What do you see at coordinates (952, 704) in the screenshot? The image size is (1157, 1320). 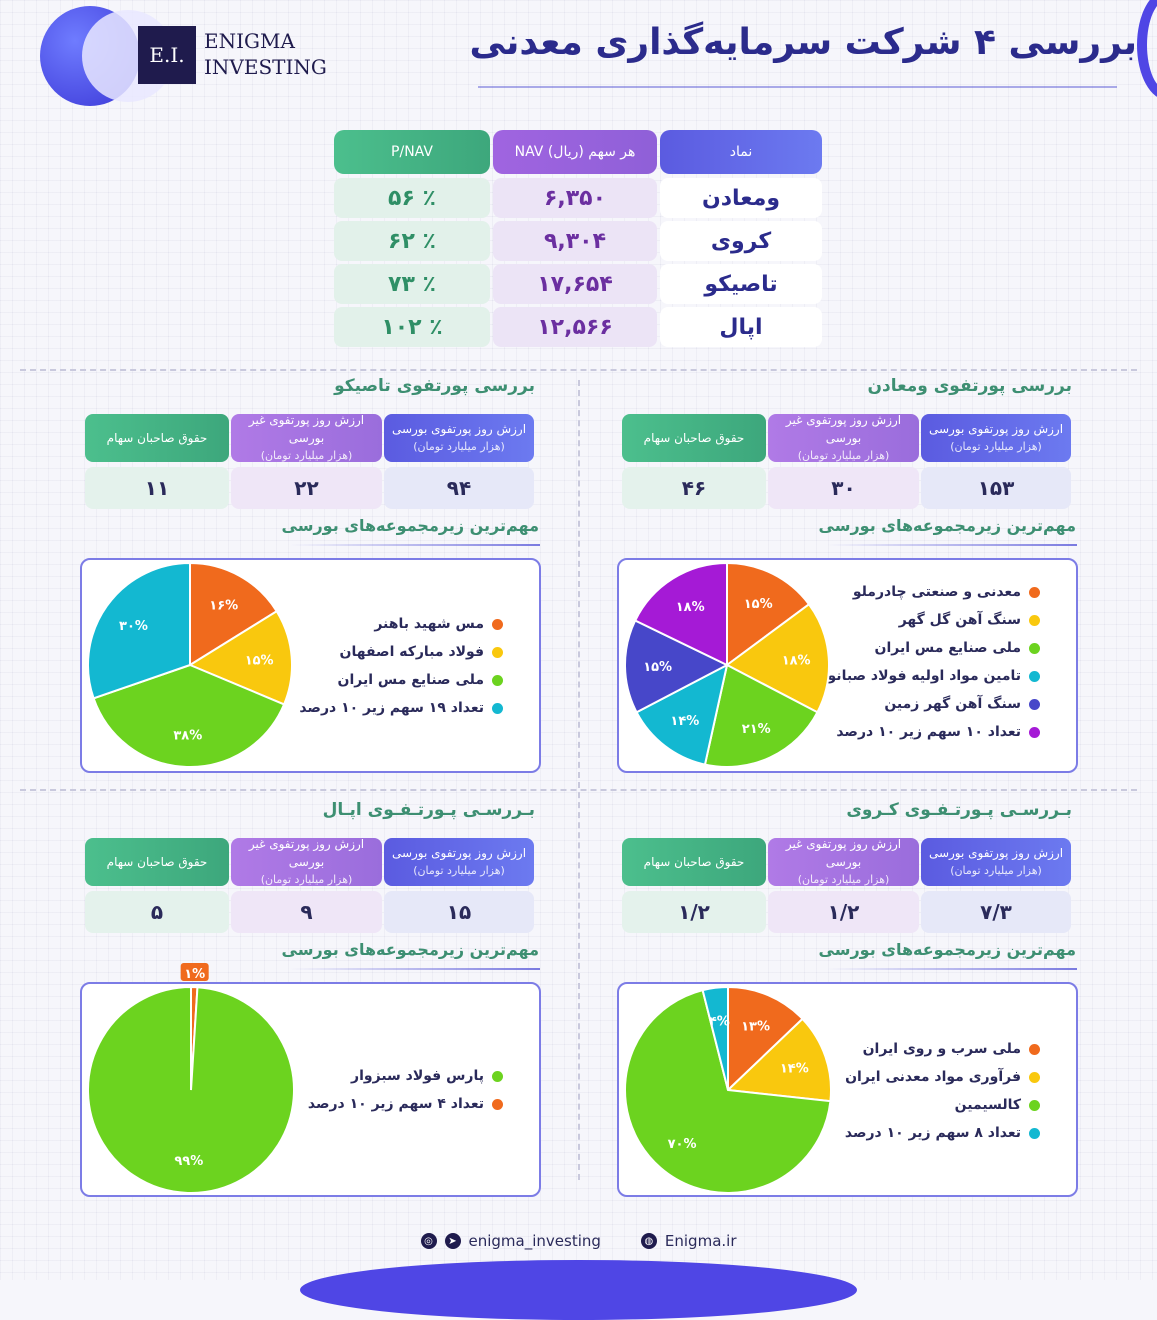 I see `legend-label: سنگ آهن گهر زمین` at bounding box center [952, 704].